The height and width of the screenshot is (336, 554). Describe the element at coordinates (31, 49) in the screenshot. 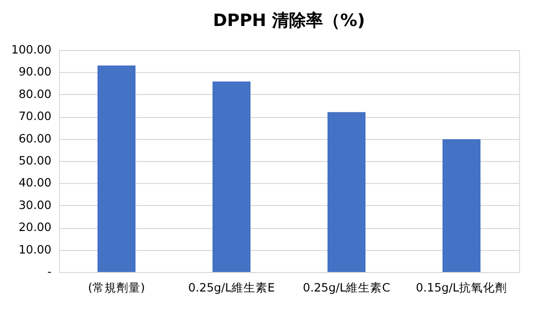

I see `y-tick-label: 100.00` at that location.